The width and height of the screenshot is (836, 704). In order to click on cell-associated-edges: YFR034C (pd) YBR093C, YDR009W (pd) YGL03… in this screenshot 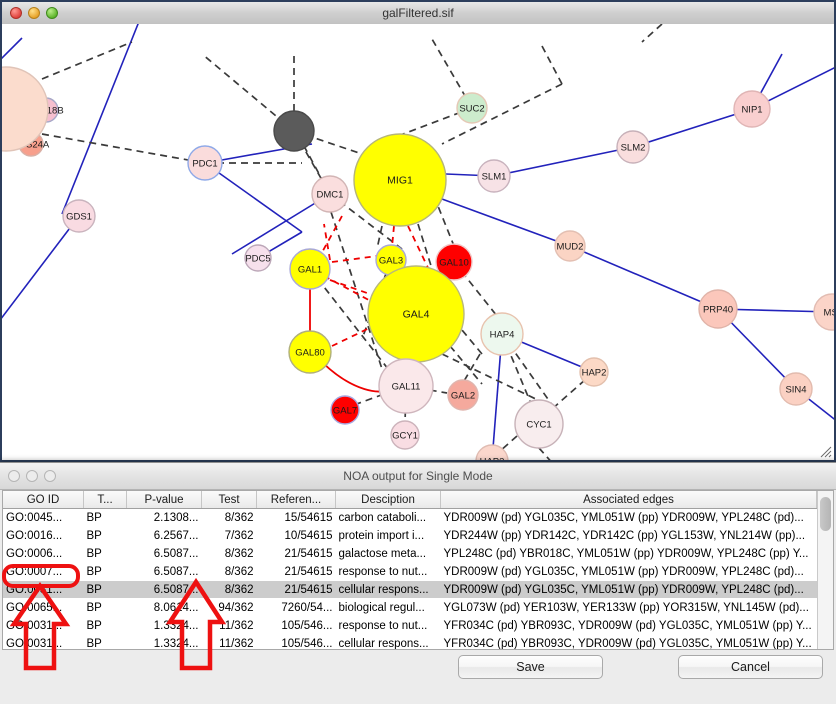, I will do `click(628, 625)`.